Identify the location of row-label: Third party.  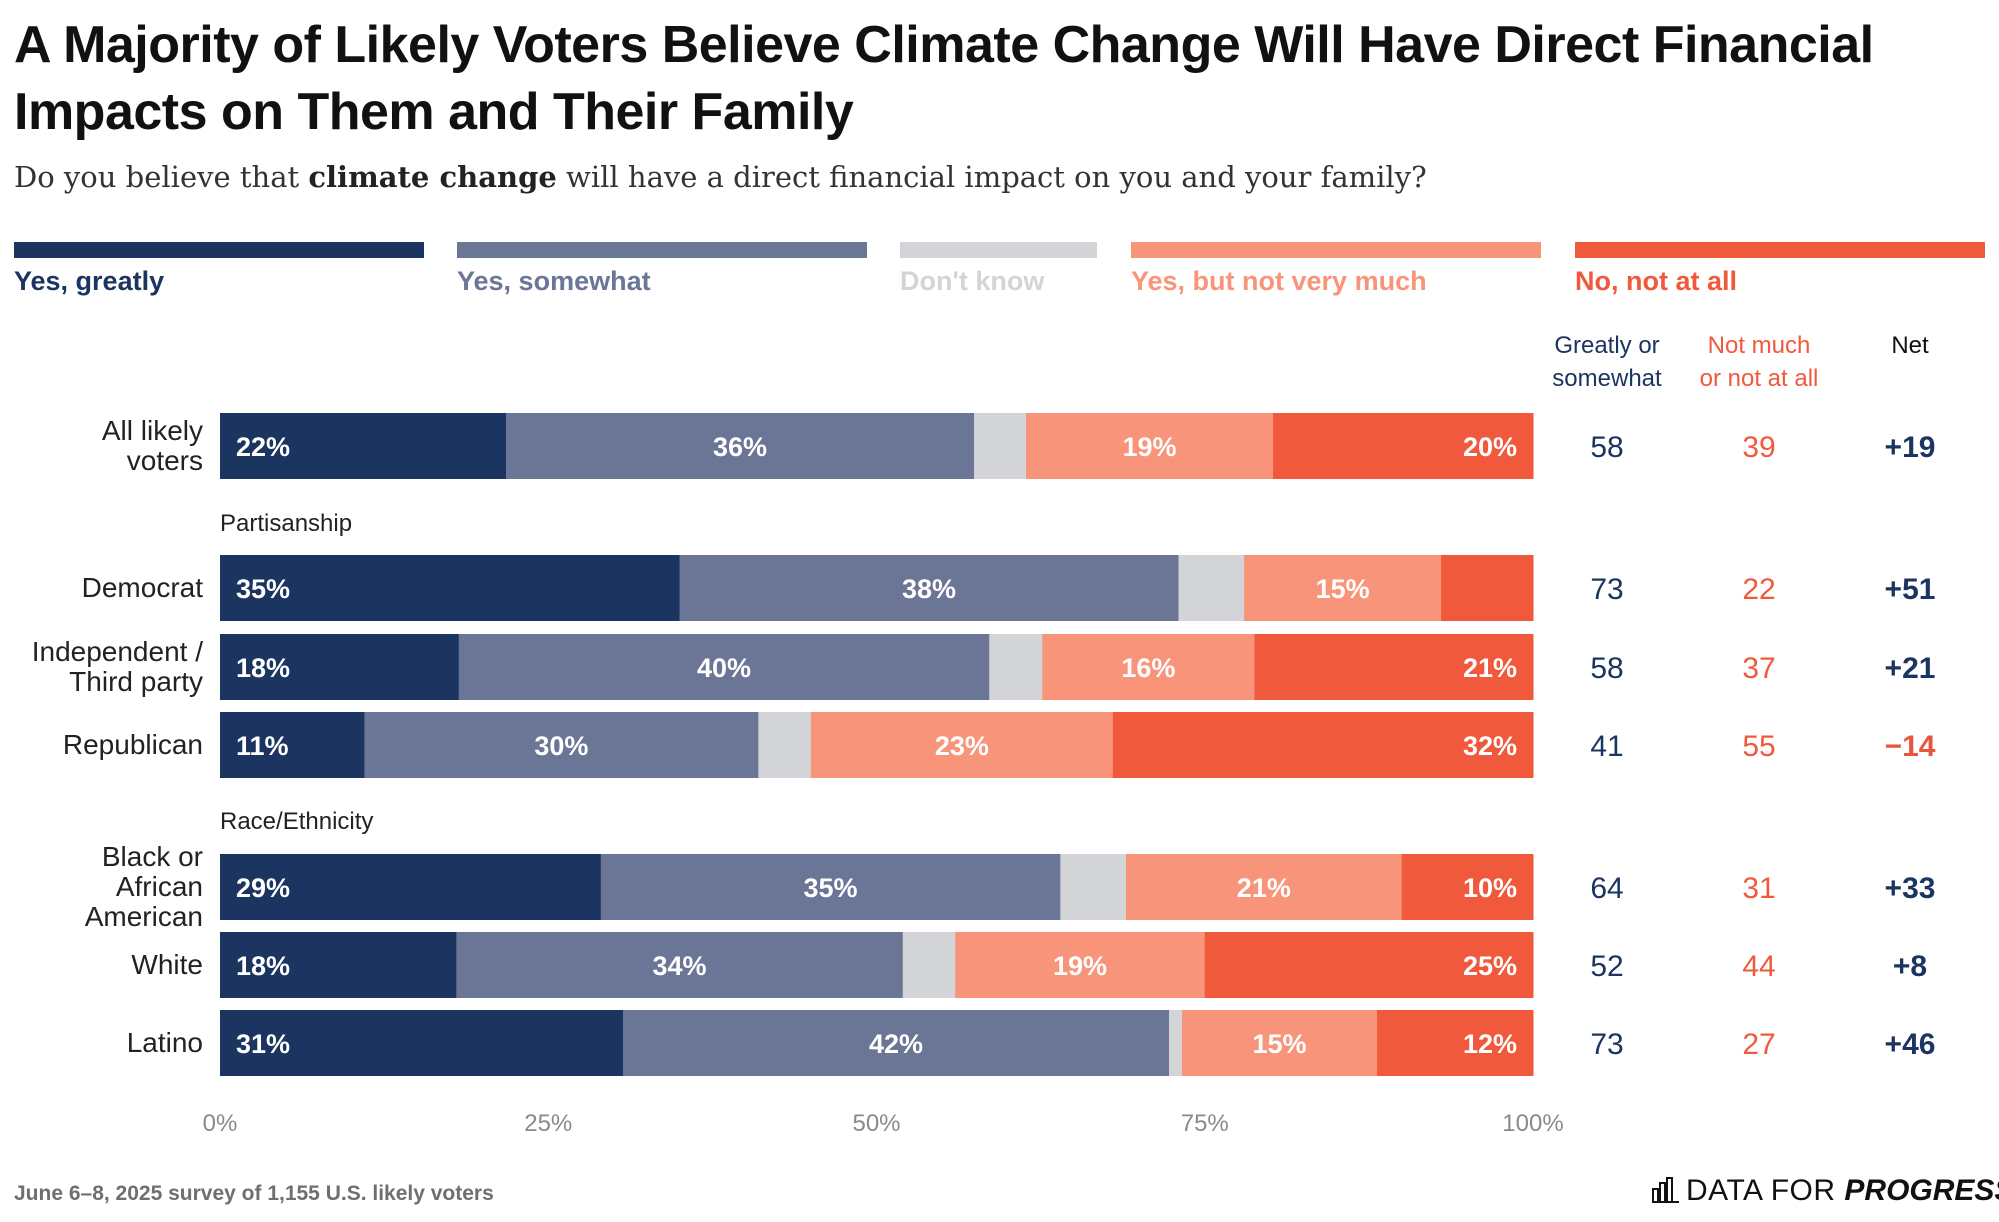
(136, 681).